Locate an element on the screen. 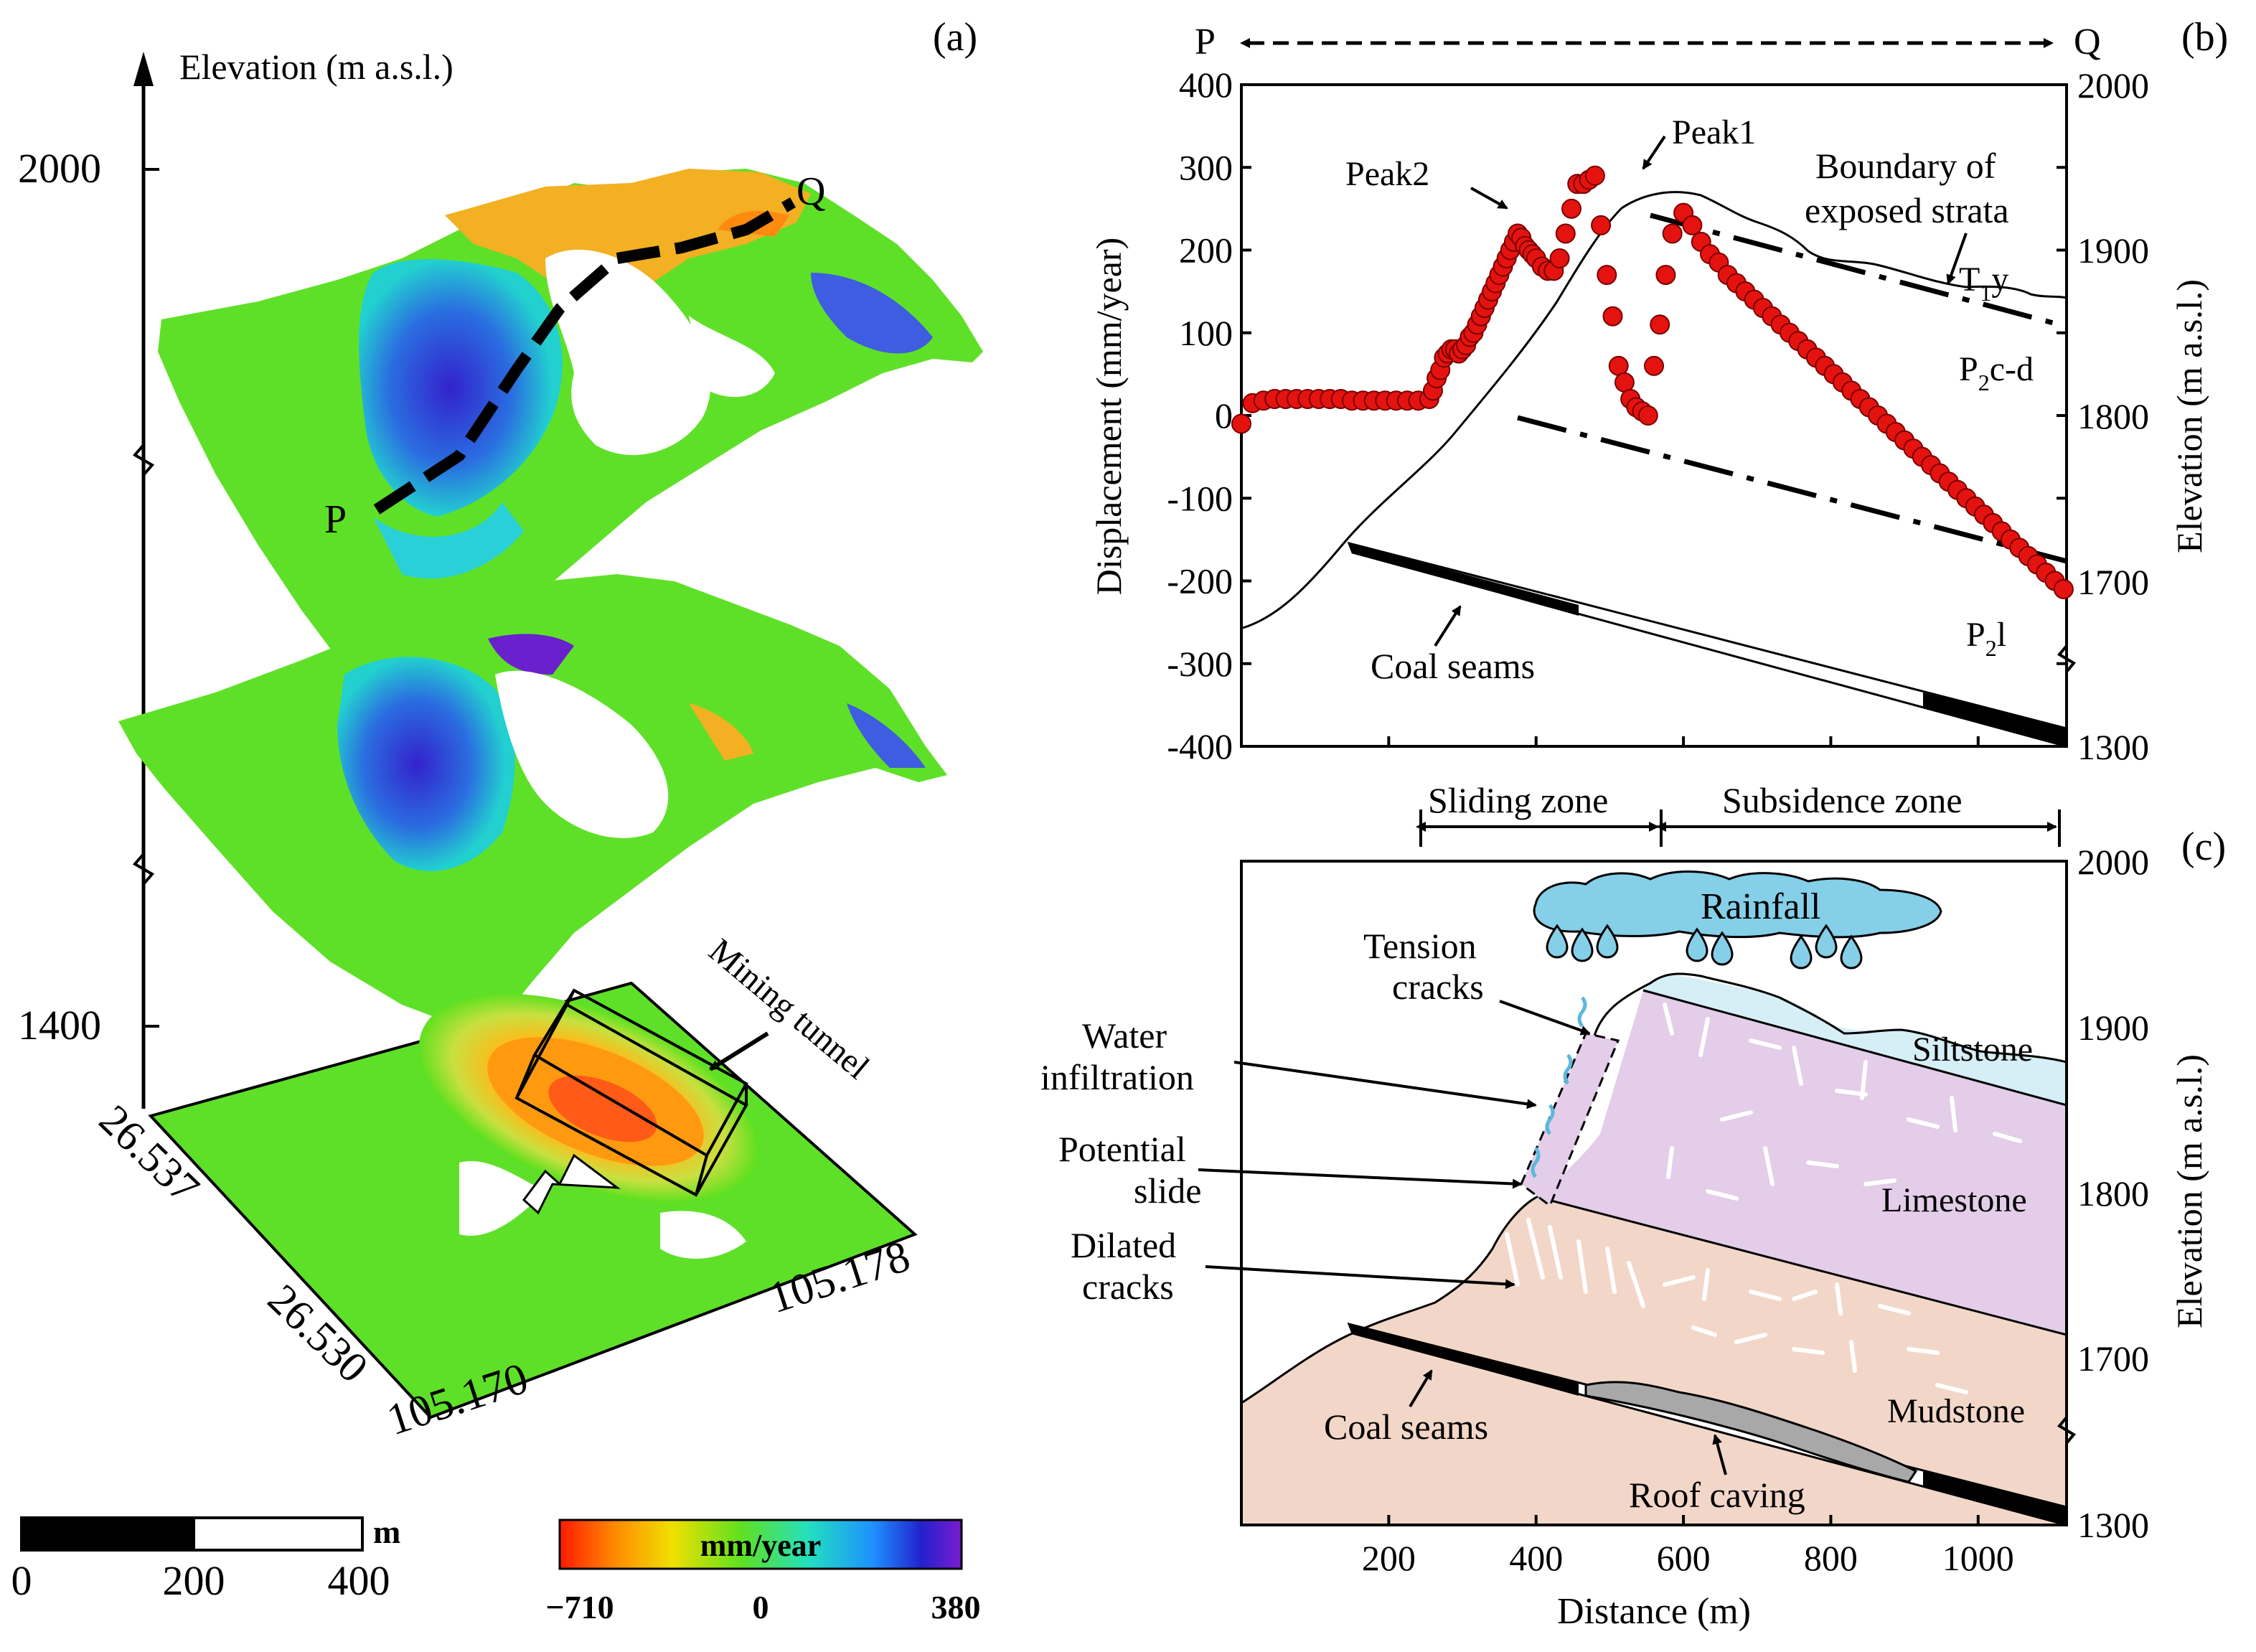 This screenshot has height=1652, width=2256. strata-p2l-label: P2l is located at coordinates (1986, 638).